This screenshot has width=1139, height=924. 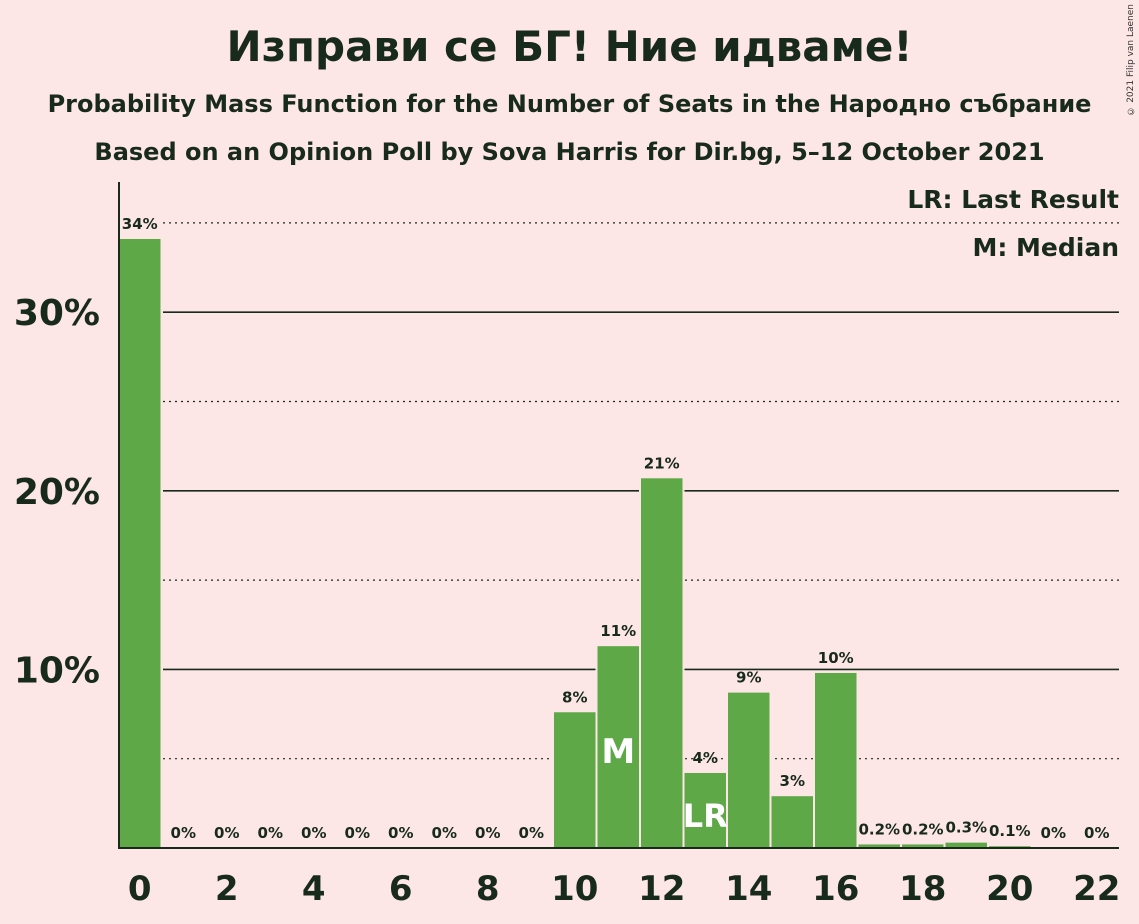 What do you see at coordinates (227, 889) in the screenshot?
I see `x-tick-label: 2` at bounding box center [227, 889].